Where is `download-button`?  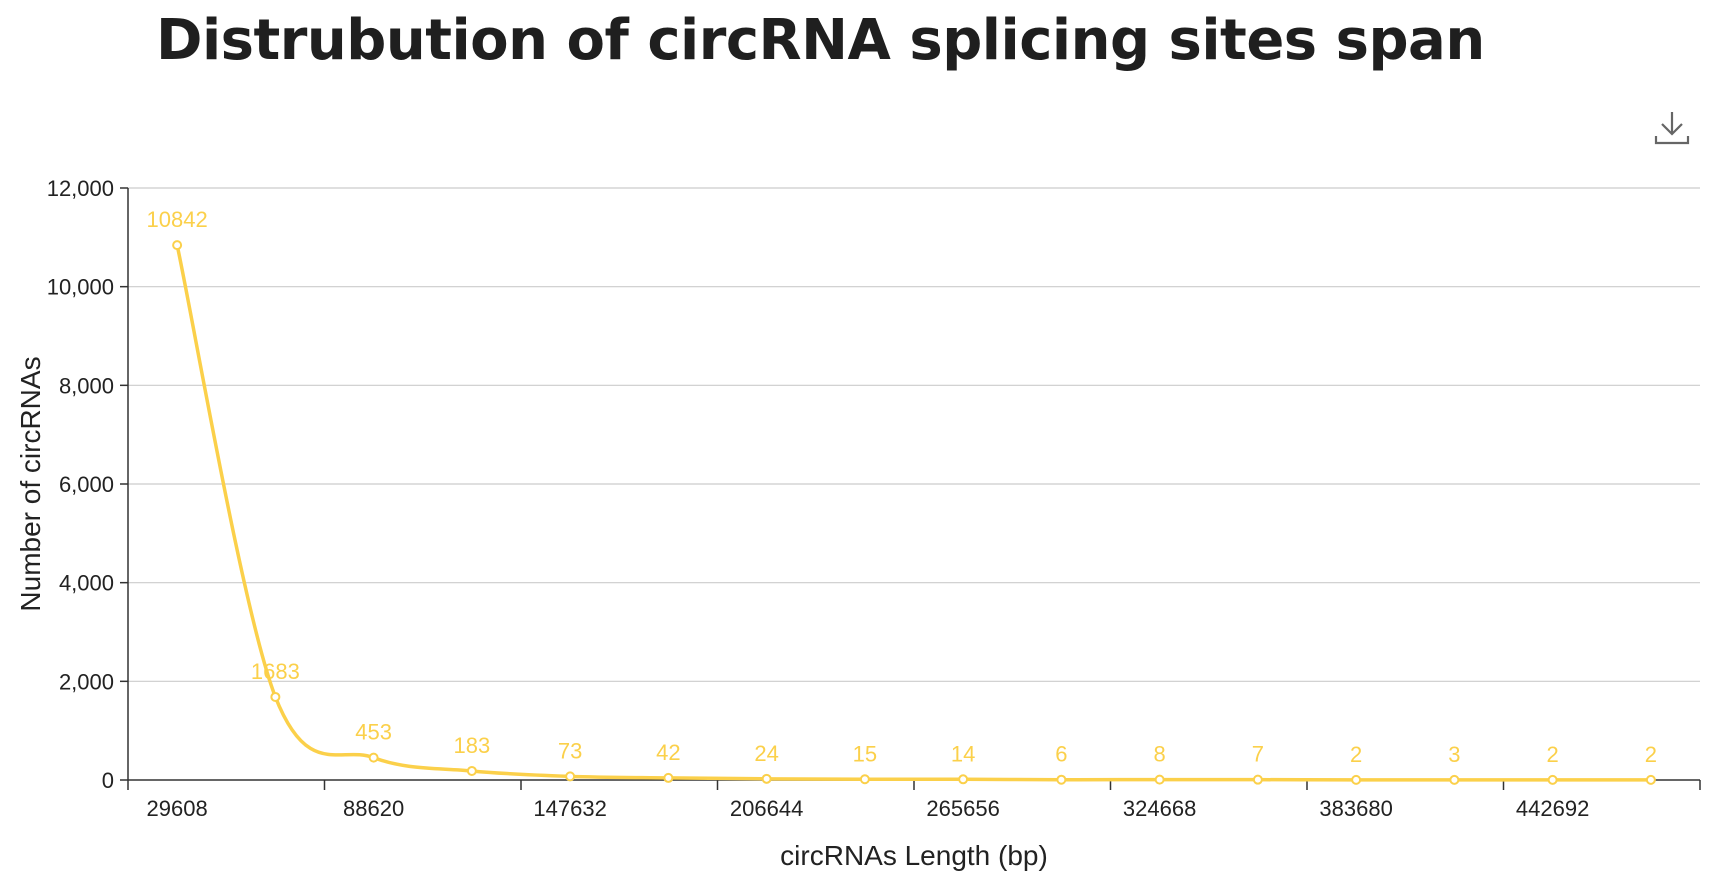
download-button is located at coordinates (1672, 128).